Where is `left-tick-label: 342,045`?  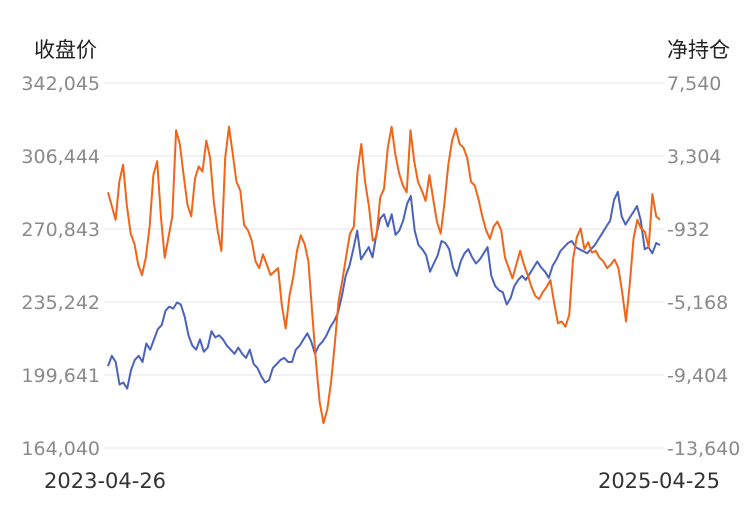
left-tick-label: 342,045 is located at coordinates (60, 84).